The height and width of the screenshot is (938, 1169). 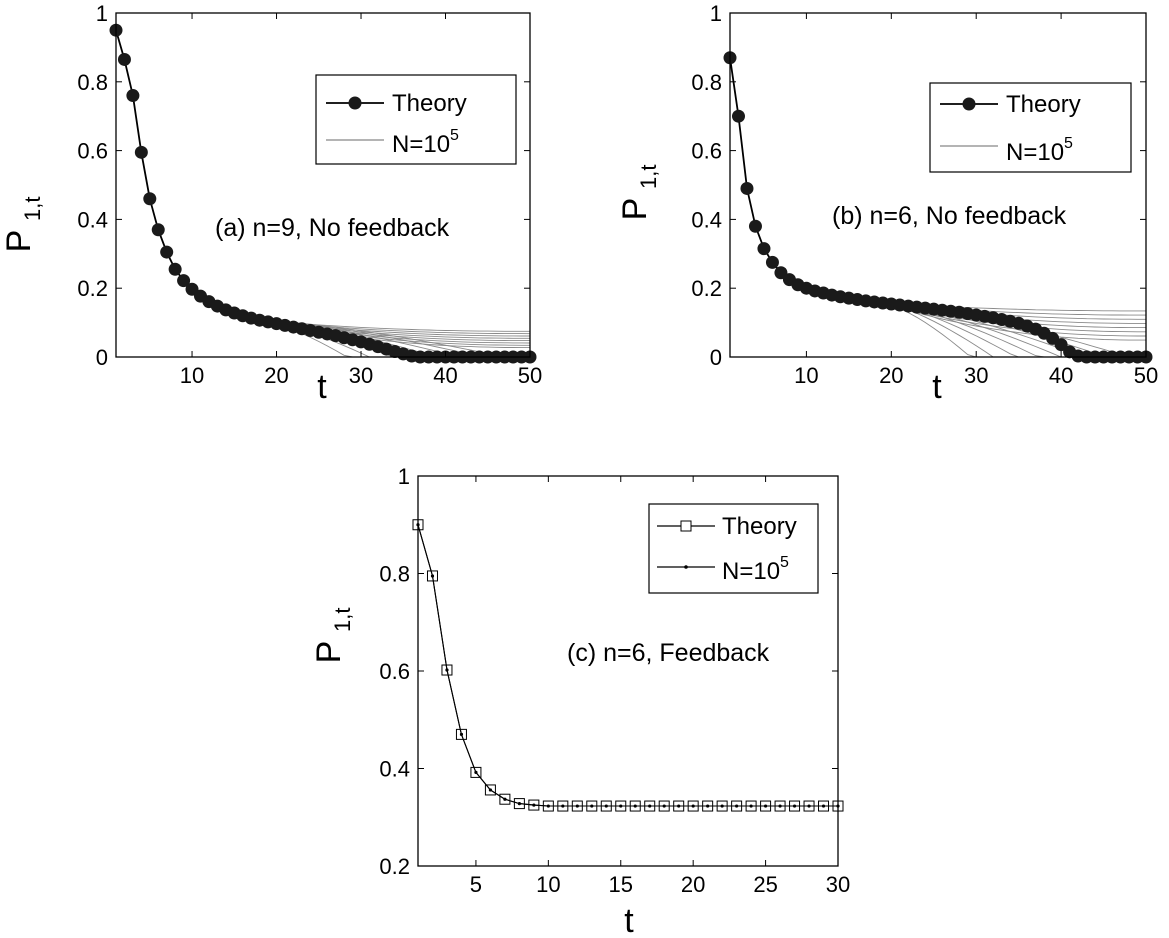 What do you see at coordinates (332, 228) in the screenshot?
I see `panel-annotation: (a) n=9, No feedback` at bounding box center [332, 228].